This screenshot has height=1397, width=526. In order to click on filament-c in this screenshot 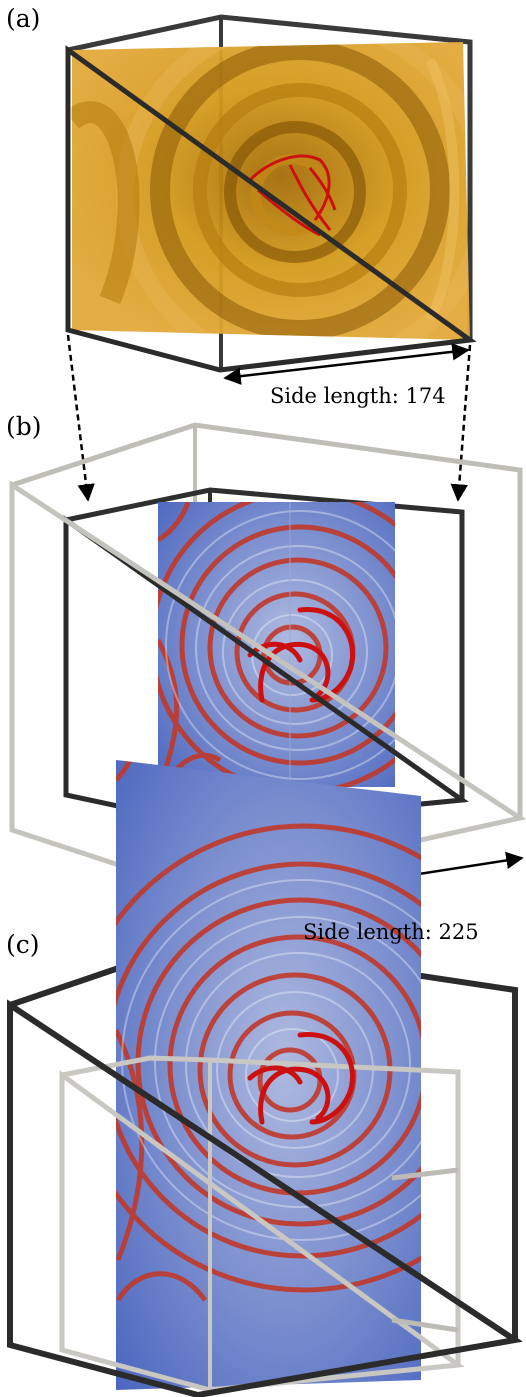, I will do `click(301, 1078)`.